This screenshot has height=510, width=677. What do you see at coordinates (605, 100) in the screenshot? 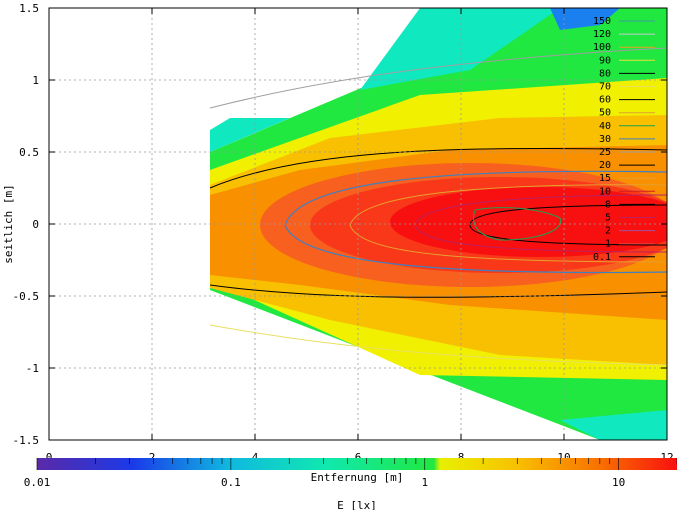
I see `legend-label: 60` at bounding box center [605, 100].